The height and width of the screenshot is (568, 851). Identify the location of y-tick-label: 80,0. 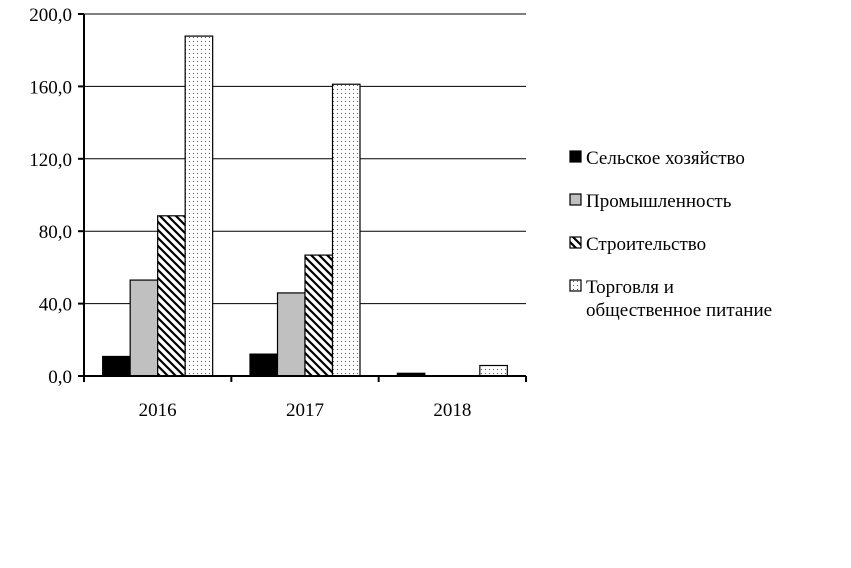
(55, 232).